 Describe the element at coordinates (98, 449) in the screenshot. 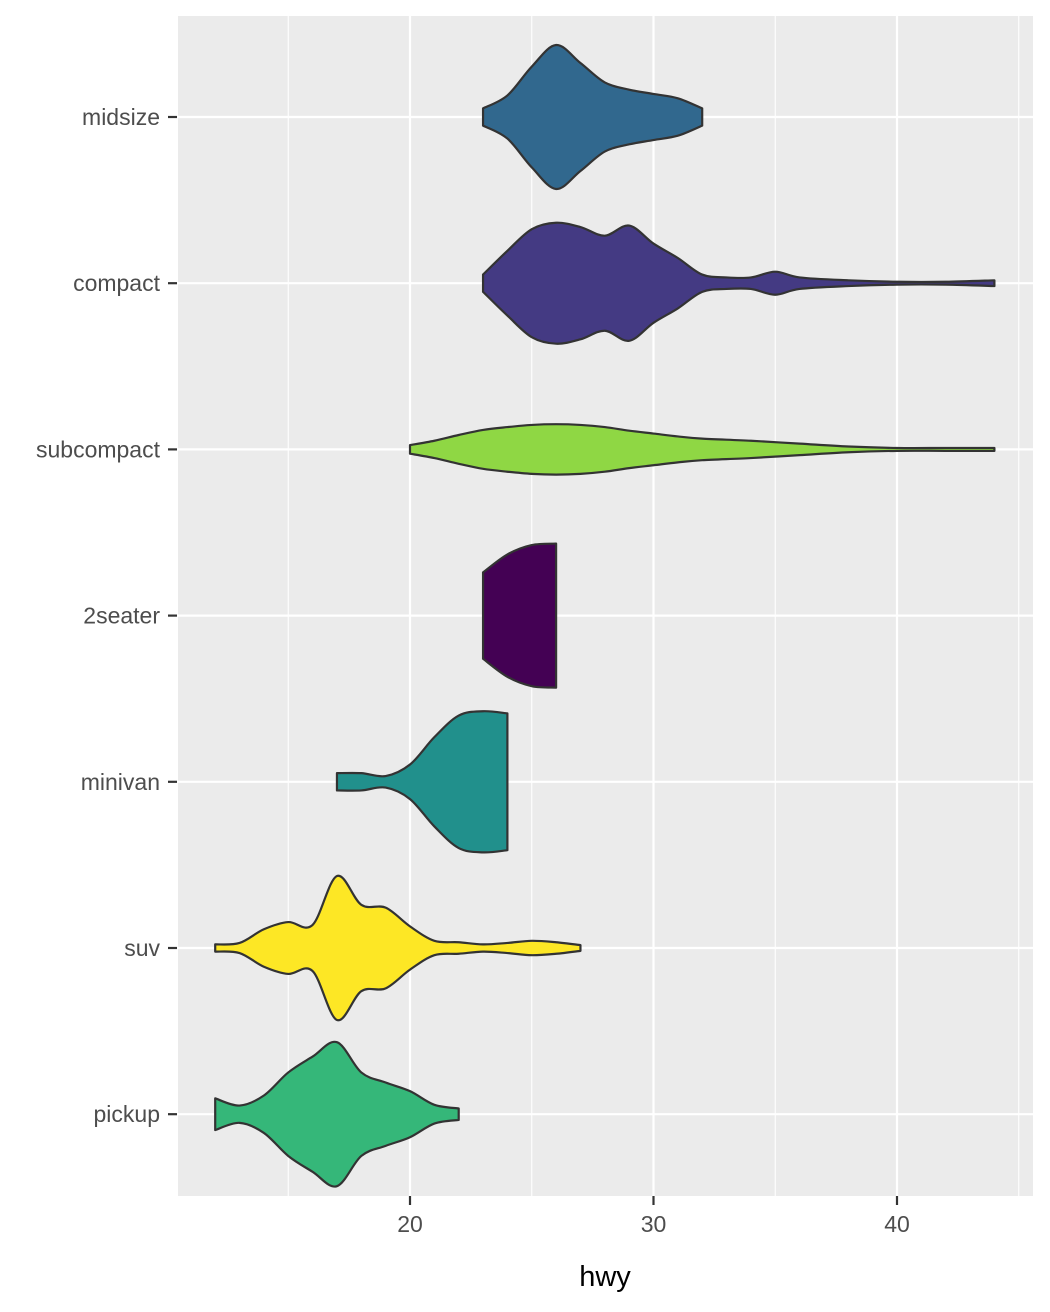

I see `y-tick-label-subcompact: subcompact` at that location.